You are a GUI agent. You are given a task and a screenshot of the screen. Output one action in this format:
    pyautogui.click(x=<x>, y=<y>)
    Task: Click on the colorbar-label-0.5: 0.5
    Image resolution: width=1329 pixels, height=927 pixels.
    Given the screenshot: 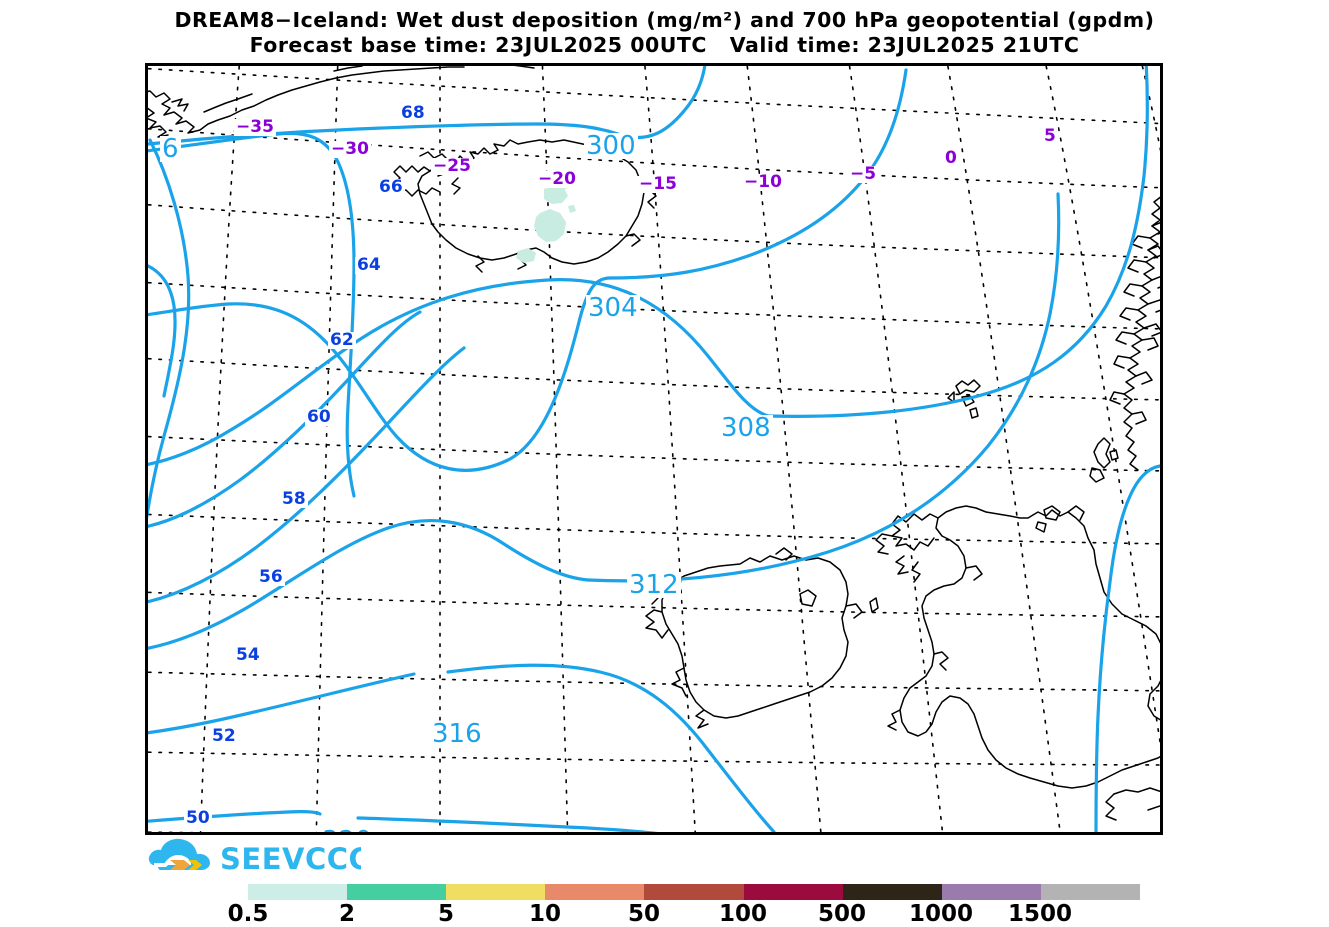 What is the action you would take?
    pyautogui.click(x=248, y=914)
    